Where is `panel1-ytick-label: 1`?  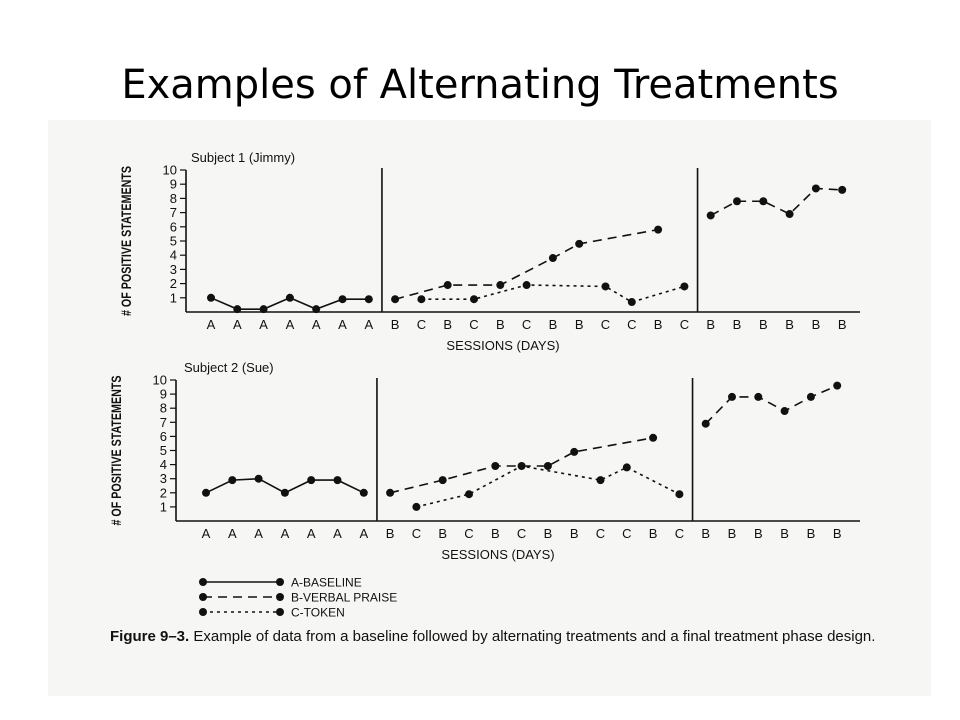
panel1-ytick-label: 1 is located at coordinates (173, 297).